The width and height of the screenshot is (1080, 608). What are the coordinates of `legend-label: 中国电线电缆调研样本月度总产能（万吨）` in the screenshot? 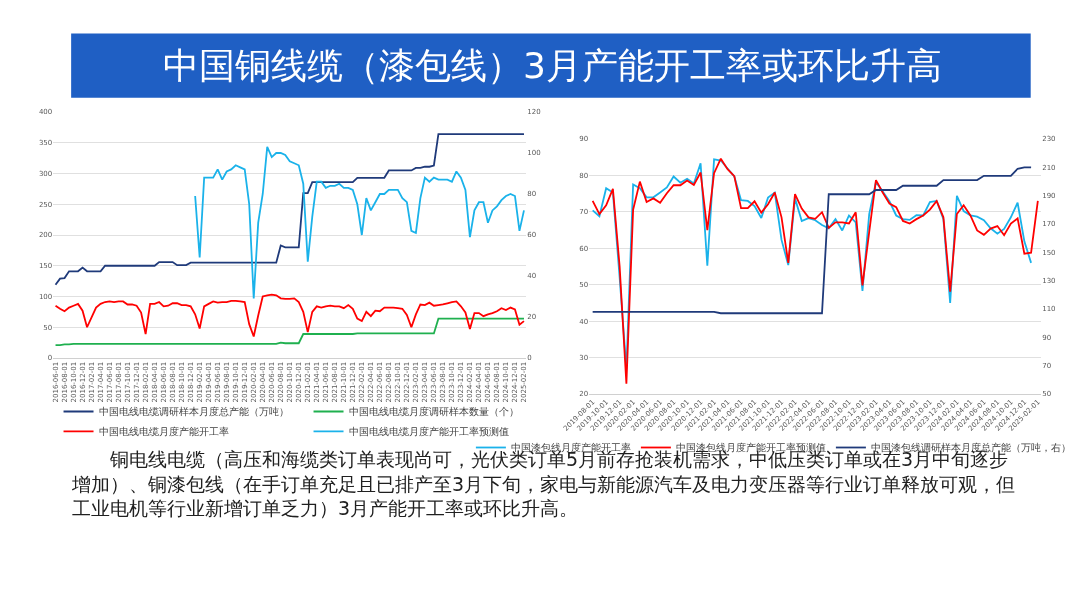 It's located at (193, 412).